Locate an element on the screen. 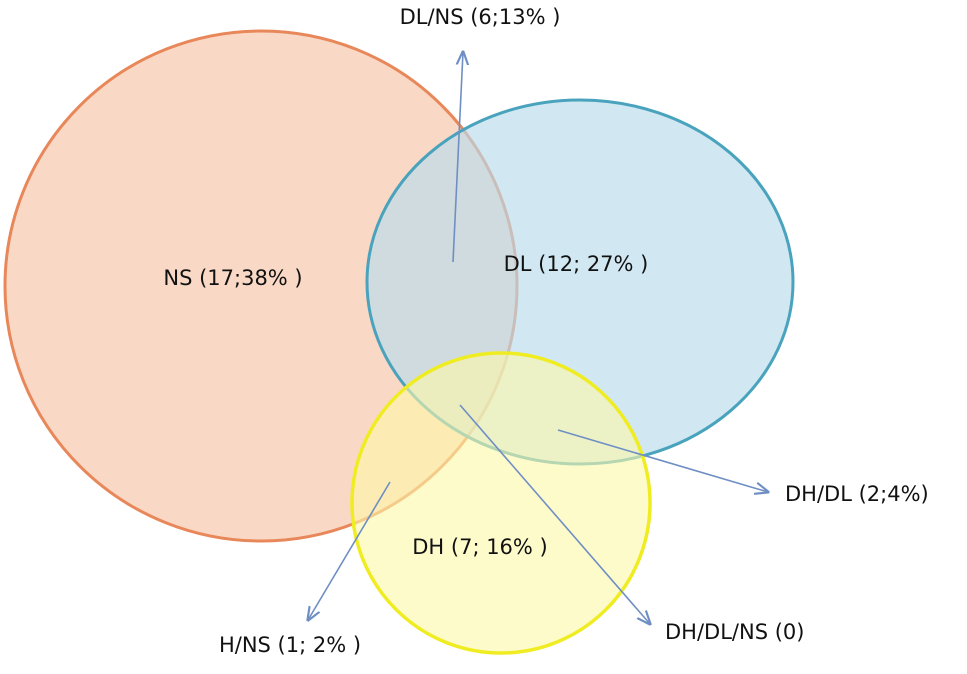  region-label: DL (12; 27% ) is located at coordinates (576, 264).